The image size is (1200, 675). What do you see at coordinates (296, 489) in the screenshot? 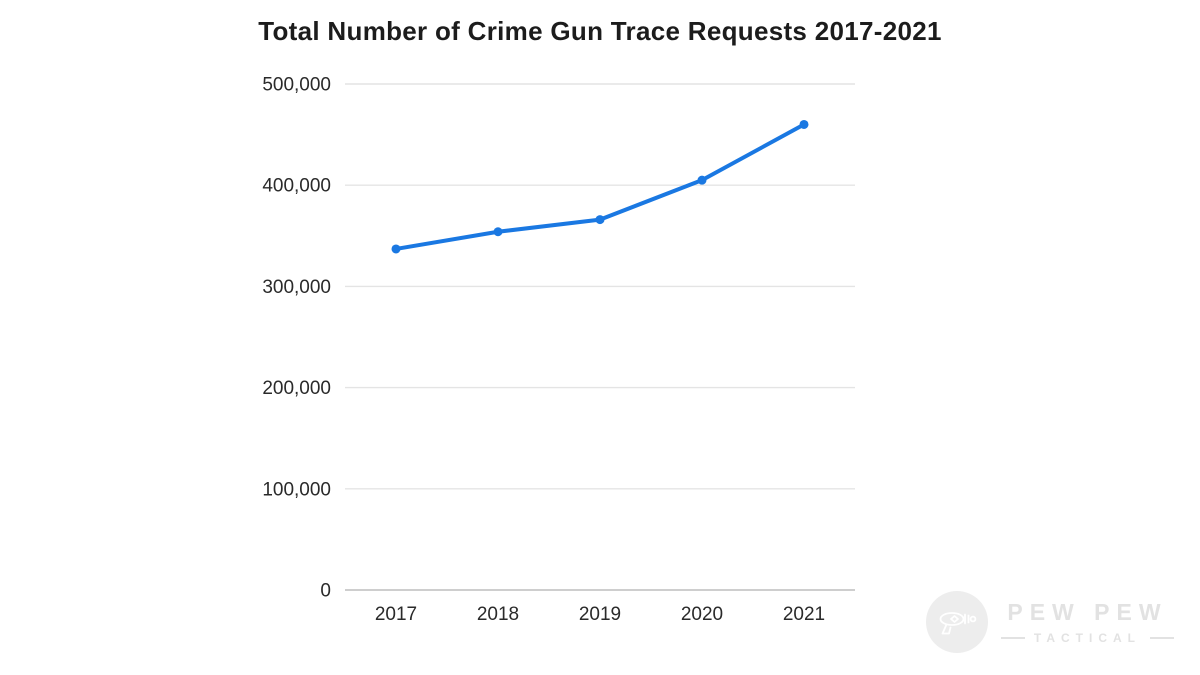
I see `y-tick-label: 100,000` at bounding box center [296, 489].